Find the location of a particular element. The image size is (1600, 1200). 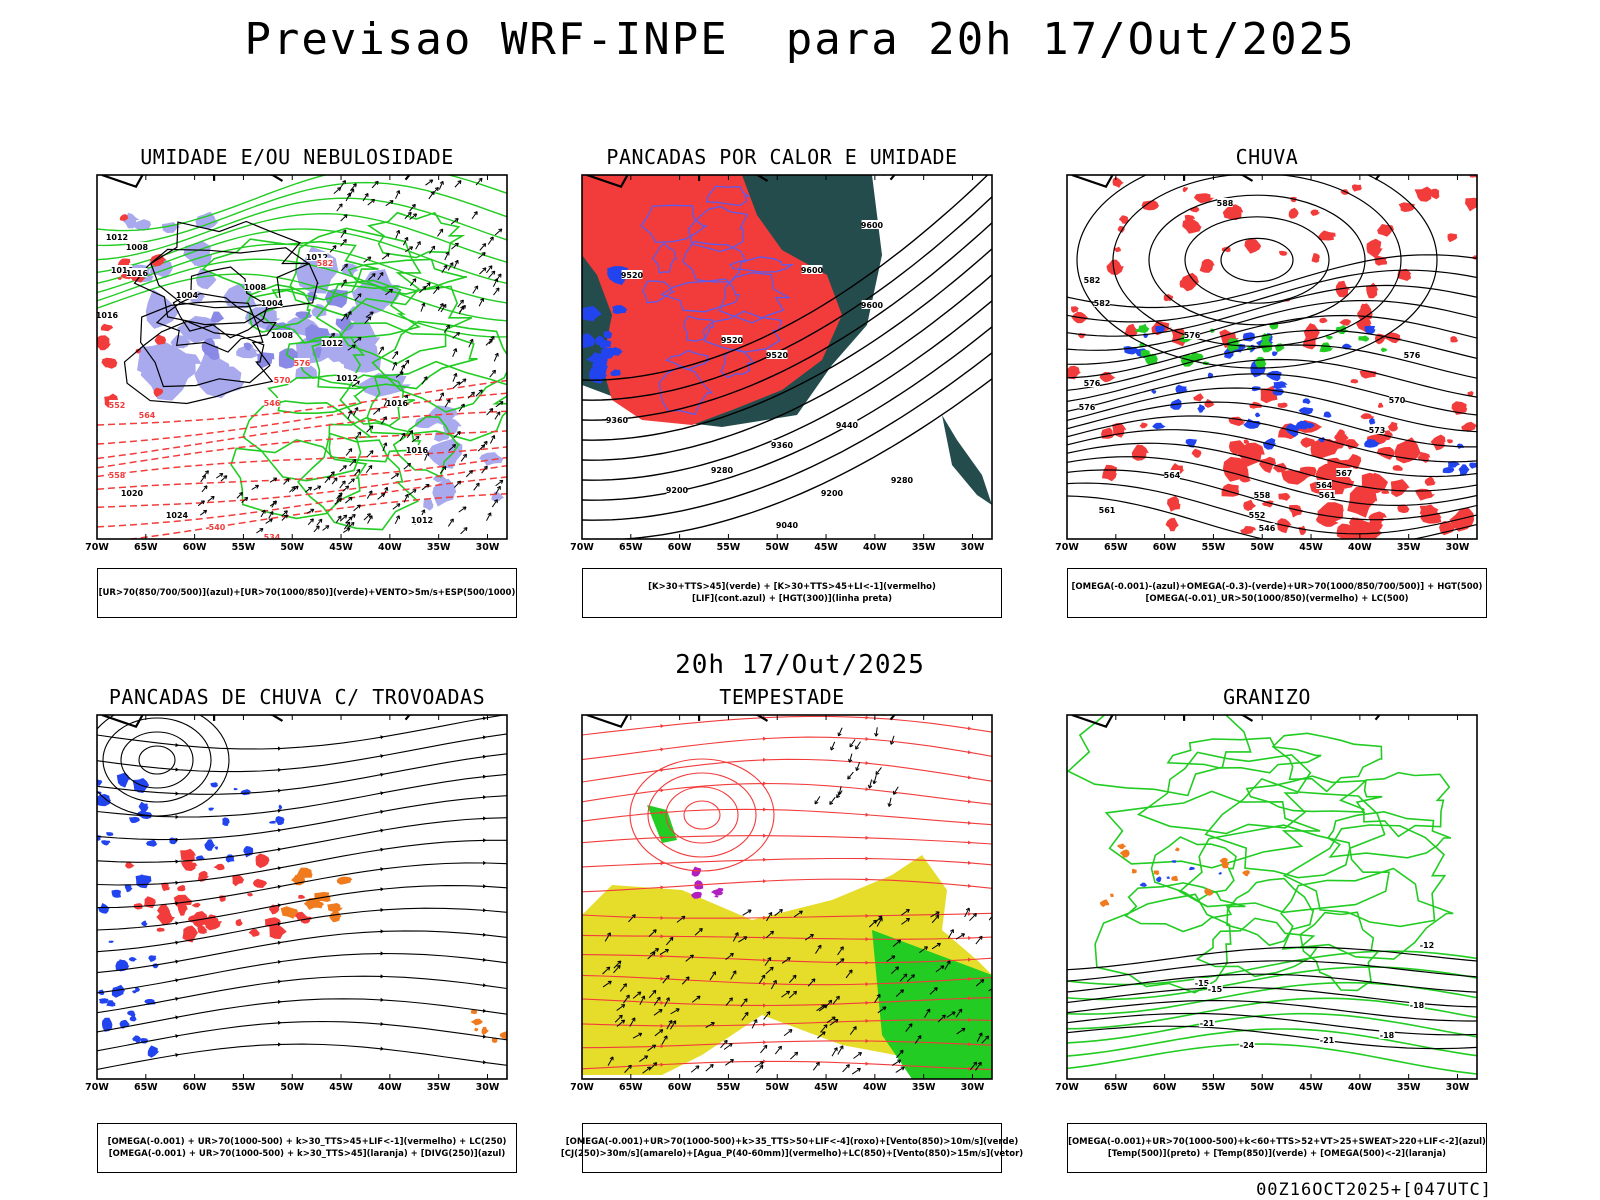

contour-label: 9200 is located at coordinates (677, 490).